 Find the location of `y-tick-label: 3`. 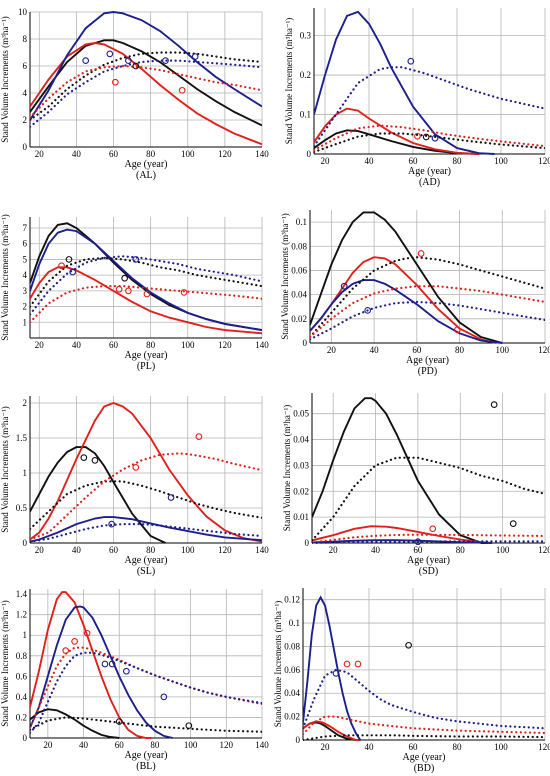

y-tick-label: 3 is located at coordinates (25, 291).